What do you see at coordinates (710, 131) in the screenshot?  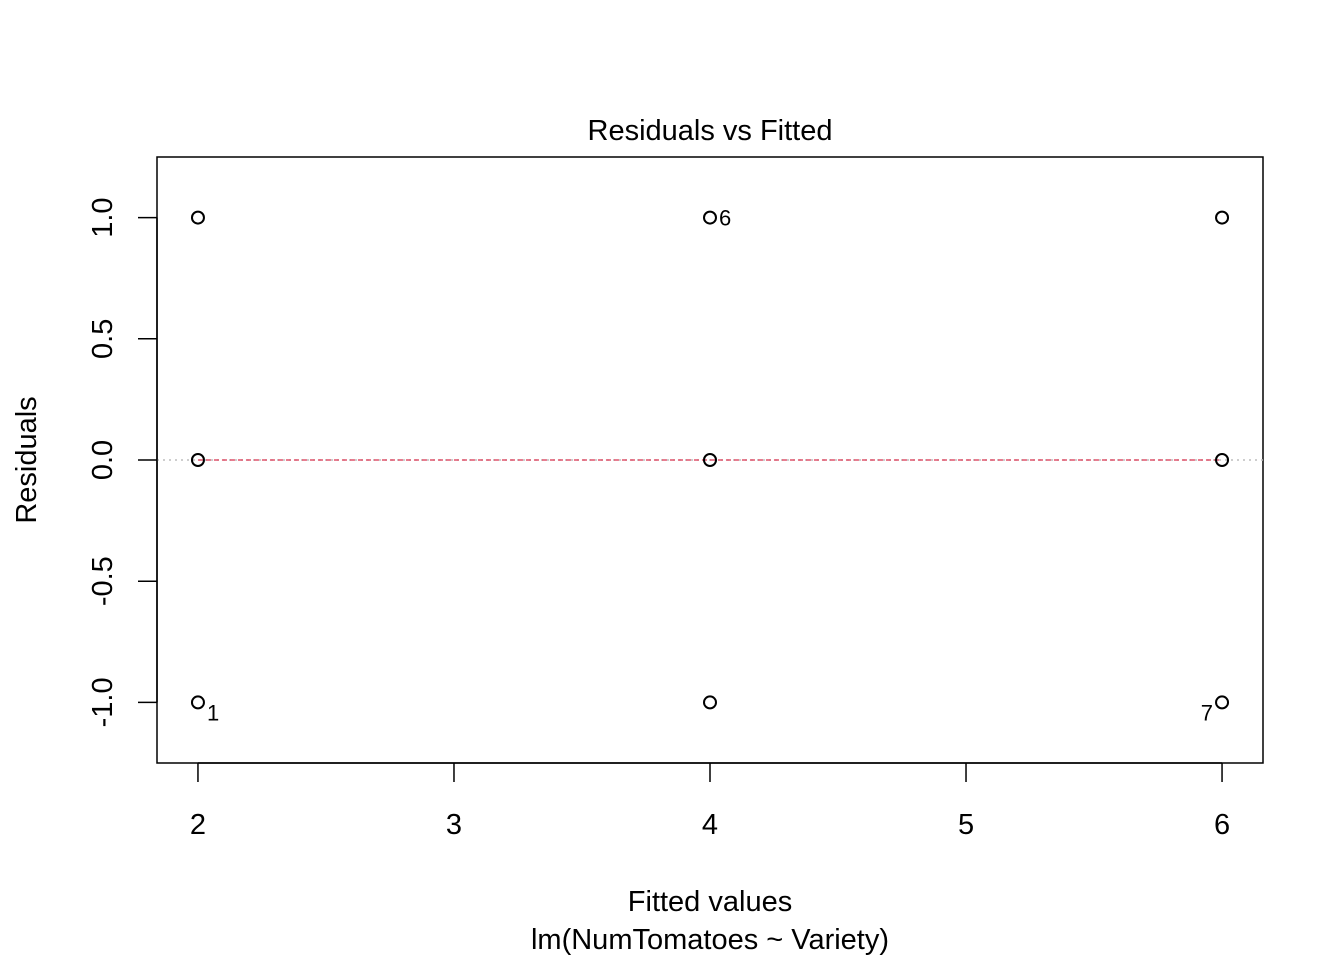 I see `chart-title: Residuals vs Fitted` at bounding box center [710, 131].